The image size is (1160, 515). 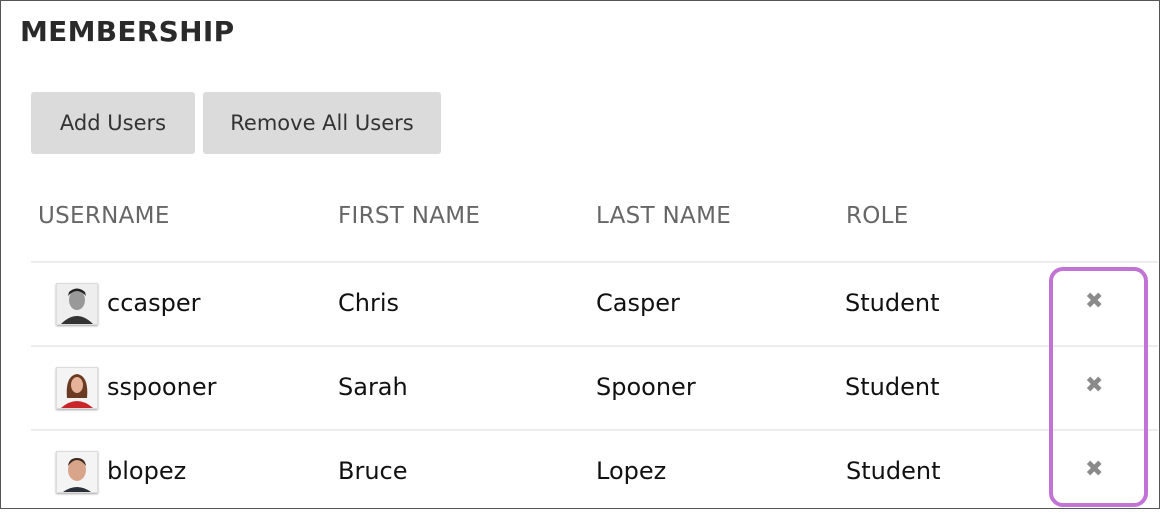 I want to click on column-header-username: USERNAME, so click(x=104, y=216).